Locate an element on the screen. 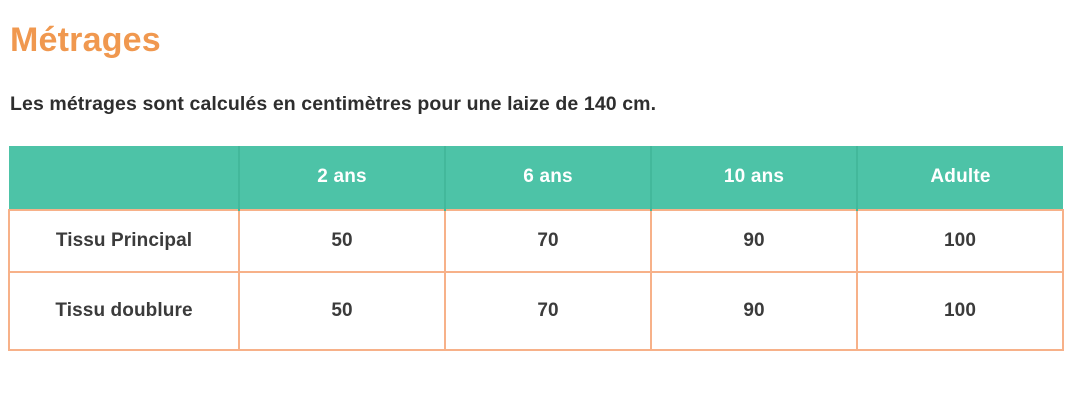 Image resolution: width=1080 pixels, height=400 pixels. column-header-6ans: 6 ans is located at coordinates (548, 177).